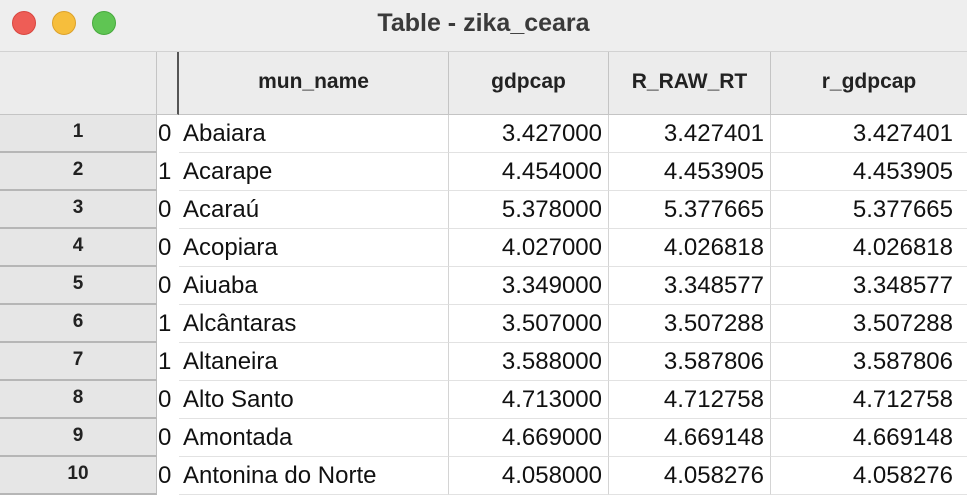  Describe the element at coordinates (529, 324) in the screenshot. I see `cell-gdpcap: 3.507000` at that location.